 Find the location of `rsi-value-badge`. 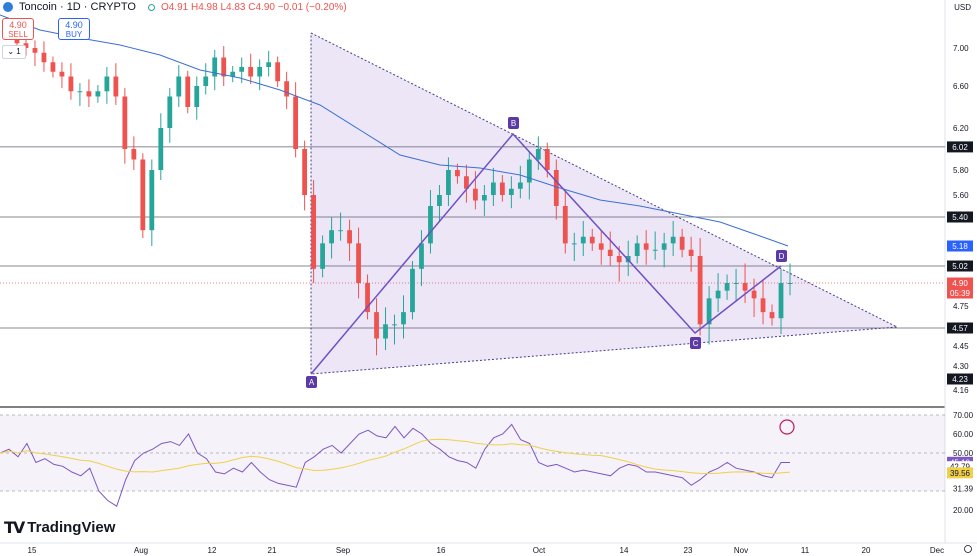

rsi-value-badge is located at coordinates (960, 473).